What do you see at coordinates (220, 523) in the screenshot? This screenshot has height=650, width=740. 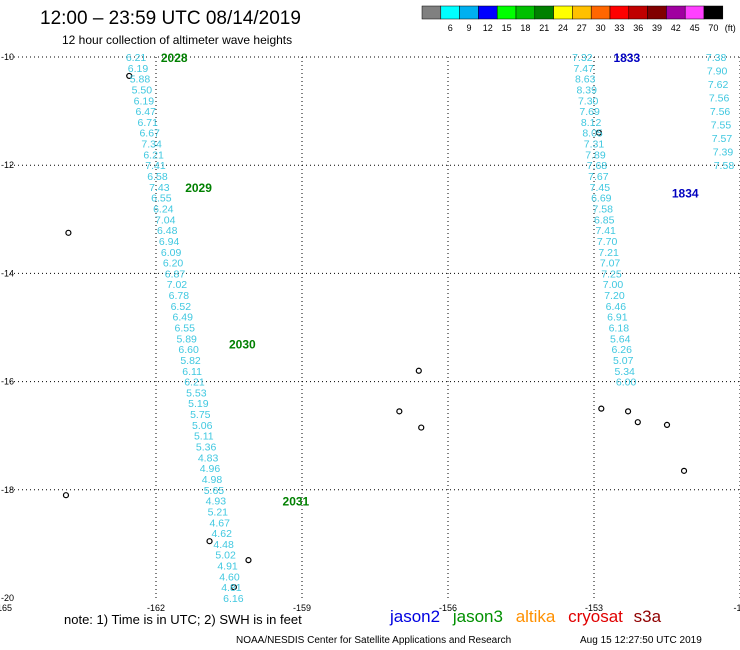 I see `swh-value-label: 4.67` at bounding box center [220, 523].